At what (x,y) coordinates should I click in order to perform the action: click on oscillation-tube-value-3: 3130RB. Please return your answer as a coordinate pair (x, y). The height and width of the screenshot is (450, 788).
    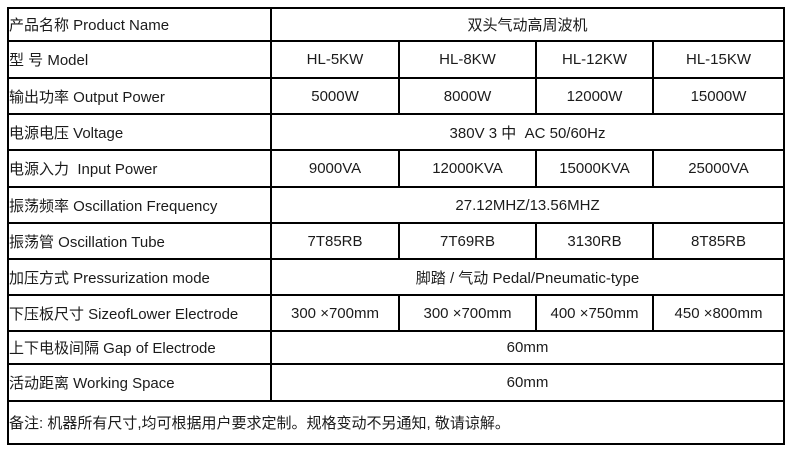
    Looking at the image, I should click on (594, 241).